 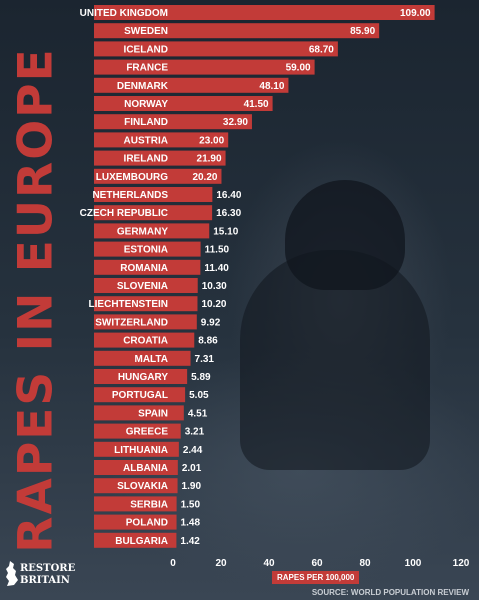 What do you see at coordinates (146, 159) in the screenshot?
I see `category-label: IRELAND` at bounding box center [146, 159].